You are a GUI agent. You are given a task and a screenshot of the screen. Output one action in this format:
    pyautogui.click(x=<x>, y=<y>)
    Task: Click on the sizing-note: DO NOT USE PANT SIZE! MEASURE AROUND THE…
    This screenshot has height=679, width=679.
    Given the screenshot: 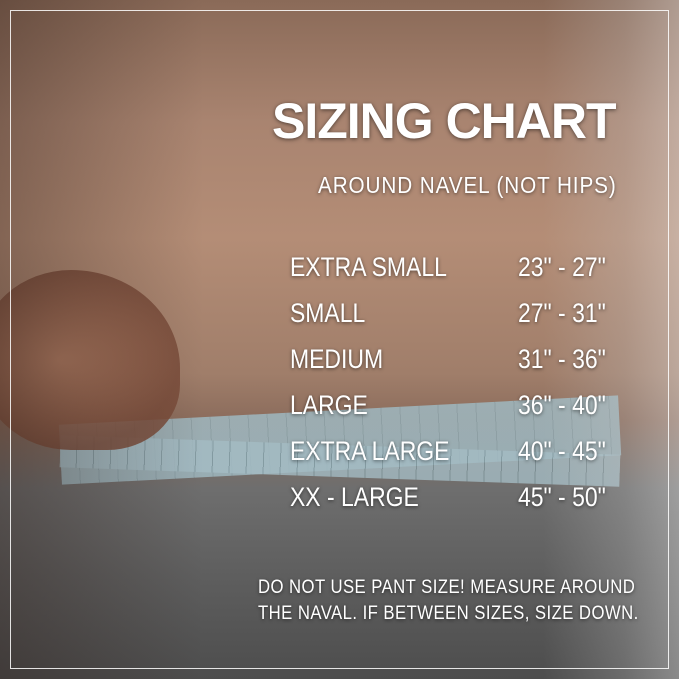 What is the action you would take?
    pyautogui.click(x=448, y=601)
    